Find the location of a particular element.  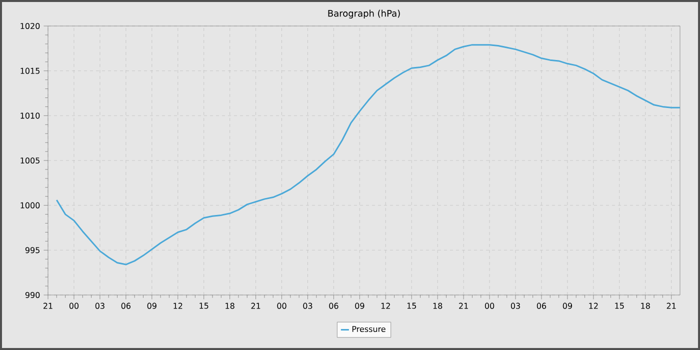

y-tick-label: 990 is located at coordinates (32, 295).